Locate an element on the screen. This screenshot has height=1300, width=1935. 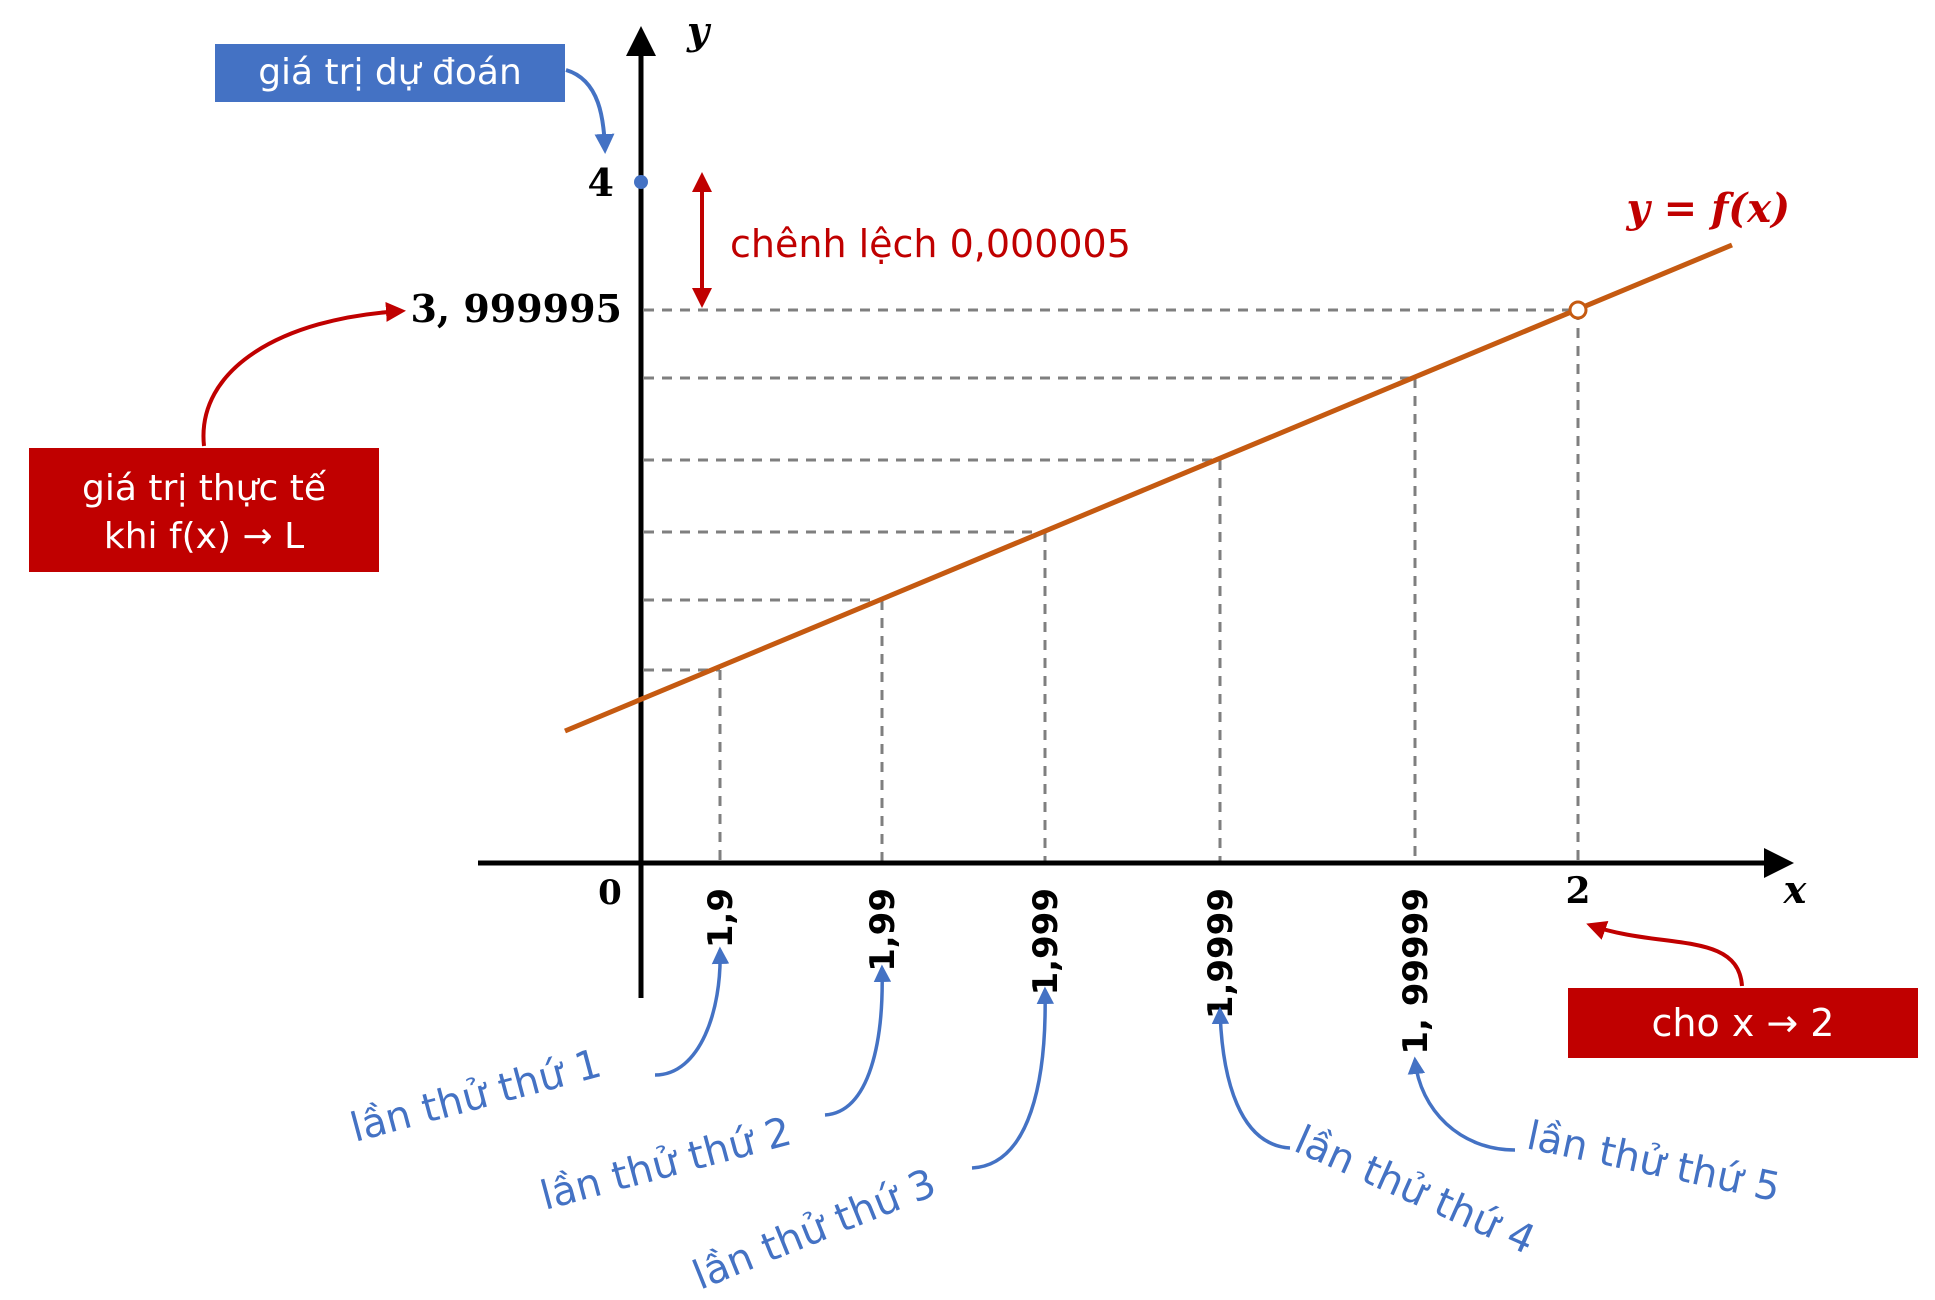
curve-label: y = f(x) is located at coordinates (1707, 208).